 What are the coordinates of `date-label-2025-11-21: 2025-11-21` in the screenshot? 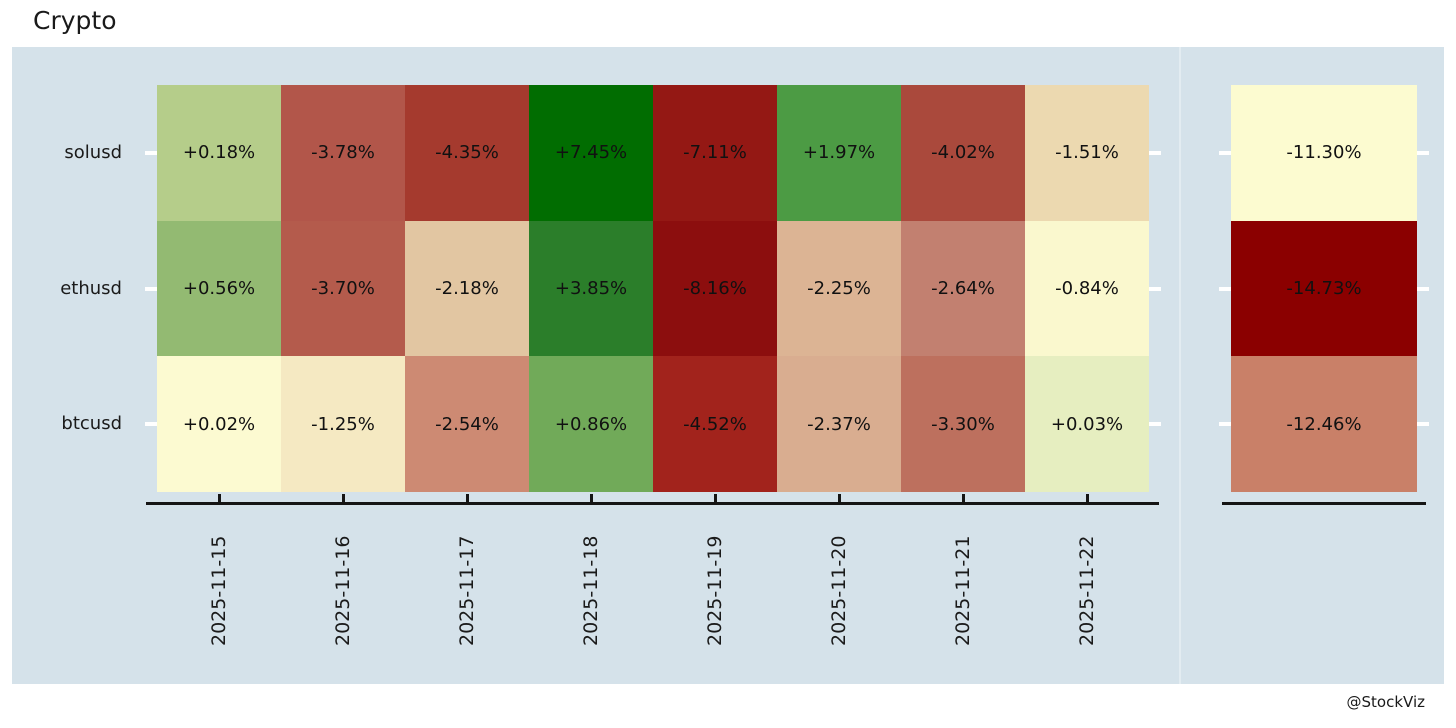 It's located at (963, 590).